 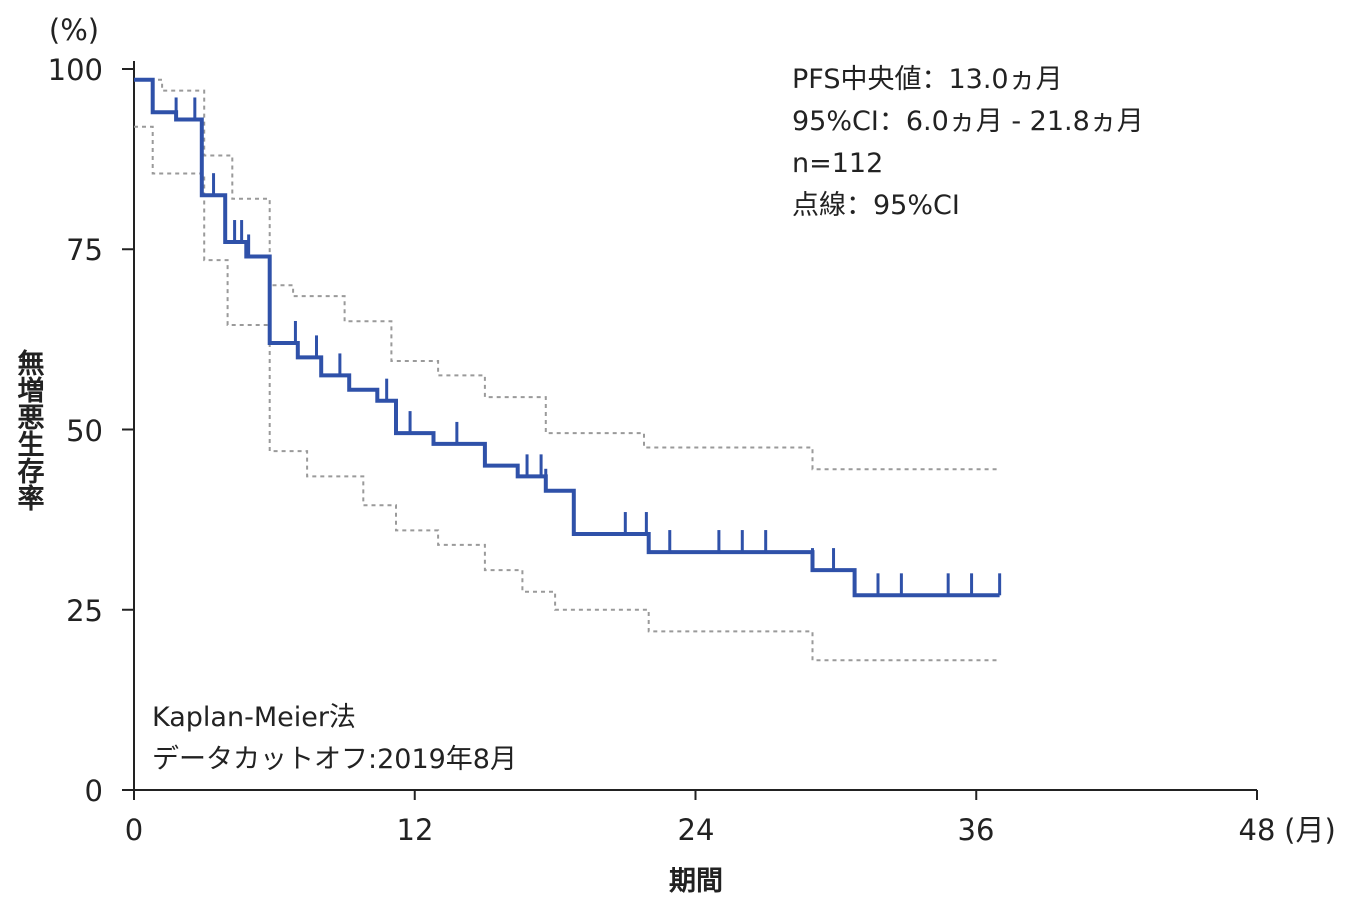 I want to click on cutoff-annotation: データカットオフ:2019年8月, so click(x=334, y=759).